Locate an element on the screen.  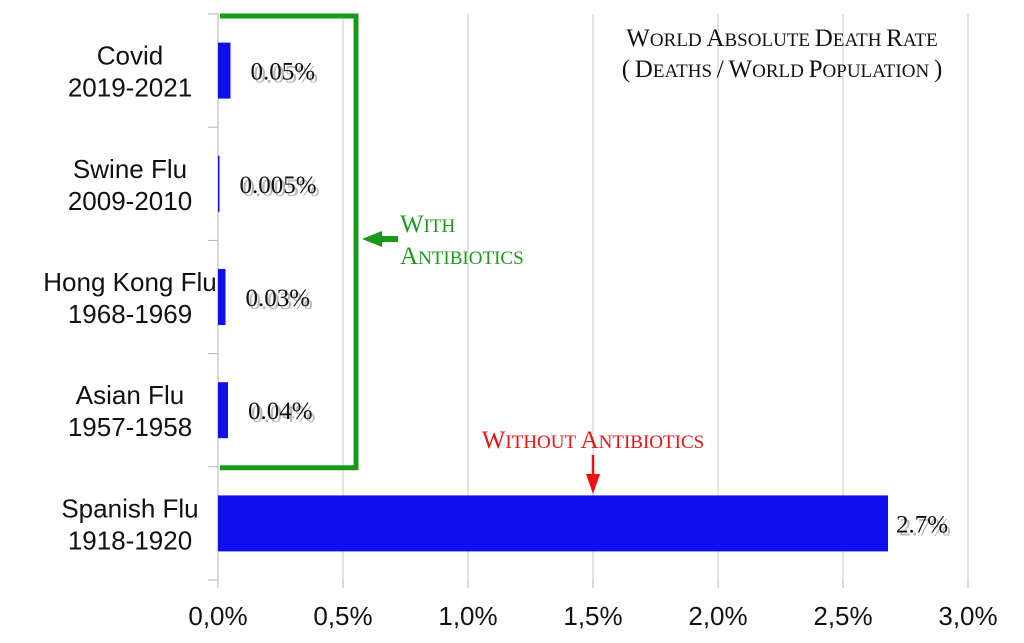
x-tick-label-1: 0,5% is located at coordinates (342, 616).